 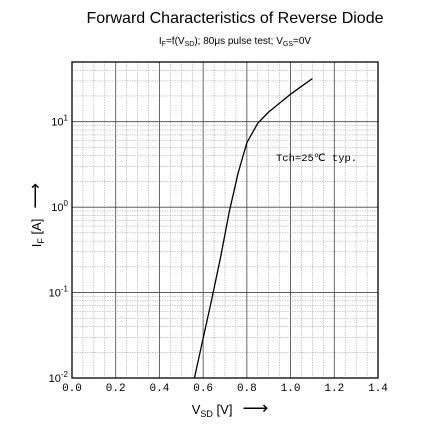 I want to click on chart-title: Forward Characteristics of Reverse Diode, so click(x=235, y=18).